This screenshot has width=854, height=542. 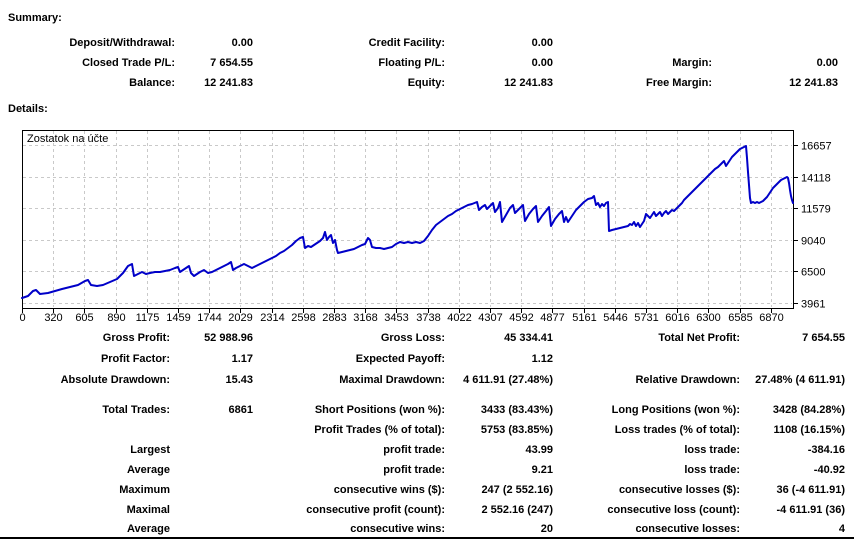 What do you see at coordinates (22, 318) in the screenshot?
I see `x-axis-label: 0` at bounding box center [22, 318].